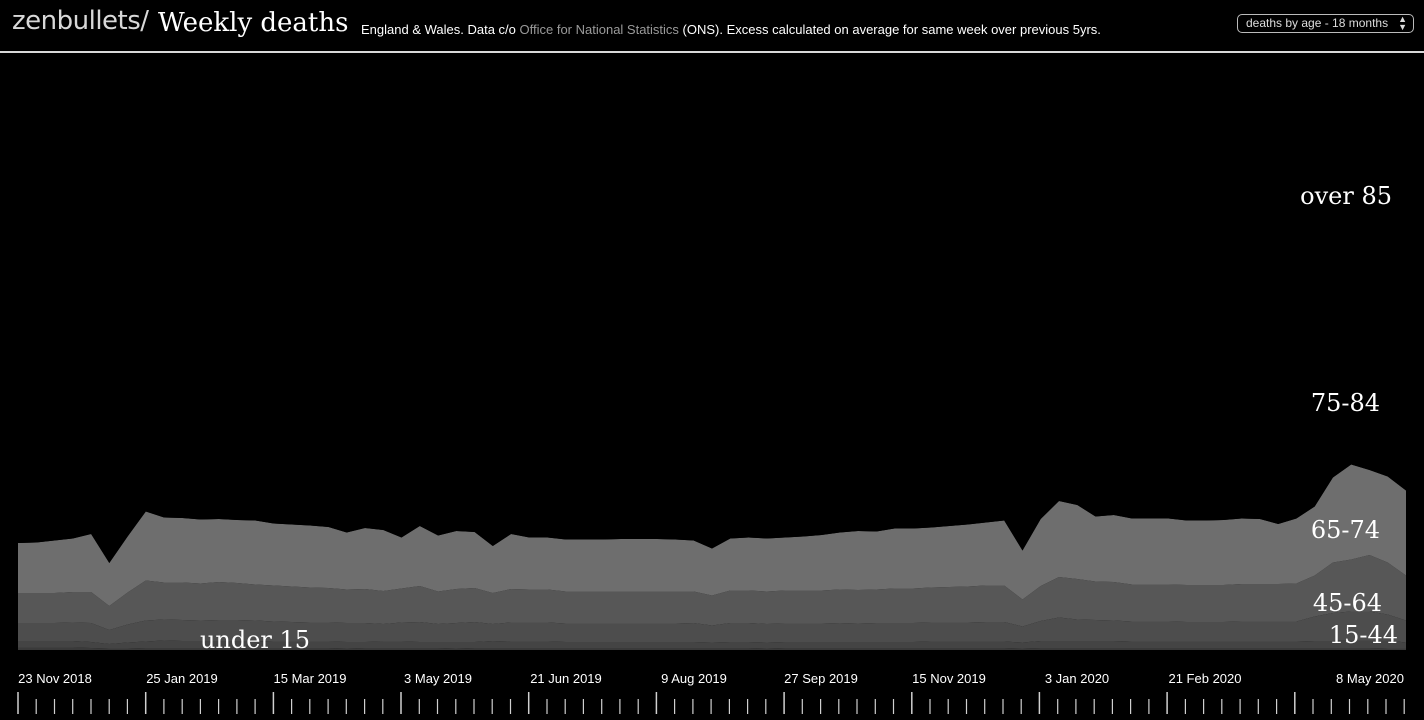 This screenshot has width=1424, height=720. What do you see at coordinates (1402, 23) in the screenshot?
I see `updown-chevron-icon: ▲ ▼` at bounding box center [1402, 23].